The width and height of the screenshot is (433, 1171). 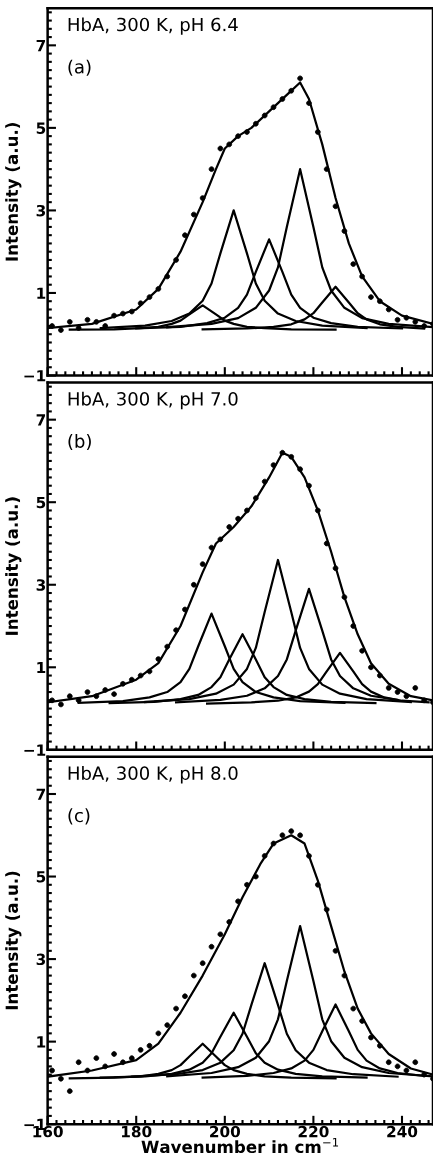 What do you see at coordinates (137, 1131) in the screenshot?
I see `x-tick-label: 180` at bounding box center [137, 1131].